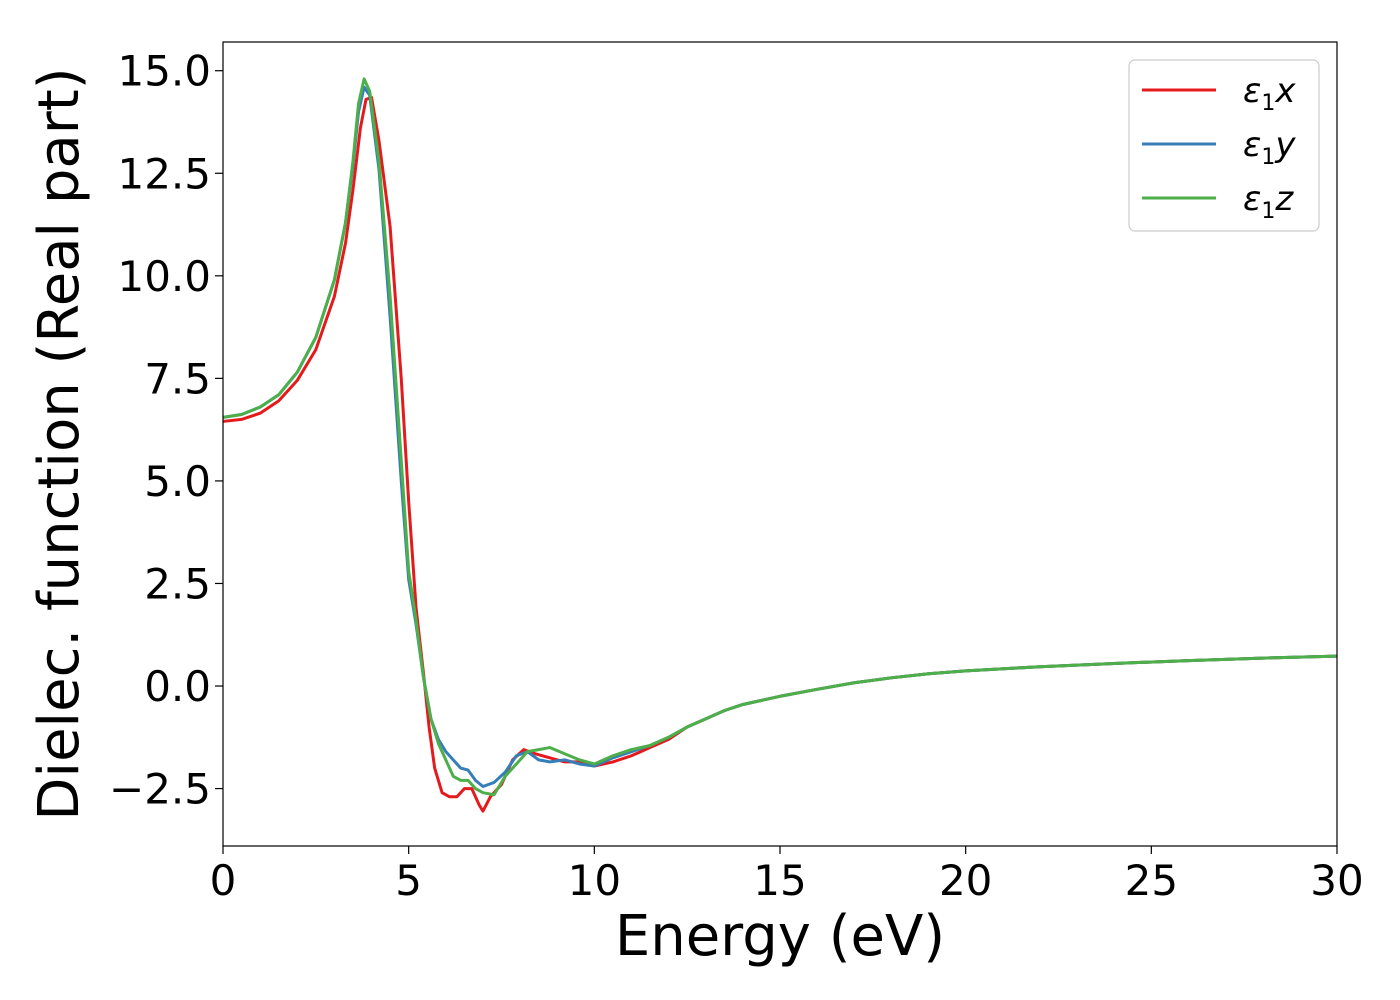 This screenshot has height=1000, width=1400. What do you see at coordinates (408, 880) in the screenshot?
I see `x-tick-label: 5` at bounding box center [408, 880].